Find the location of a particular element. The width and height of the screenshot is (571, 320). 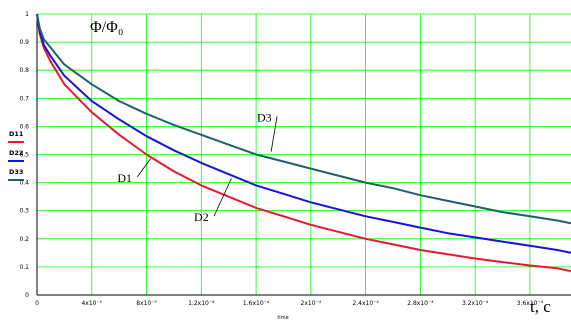

y-tick-labels: 0 0.1 0.2 0.3 0.4 0.5 0.6 0.7 0.8 0.9 1 is located at coordinates (24, 155).